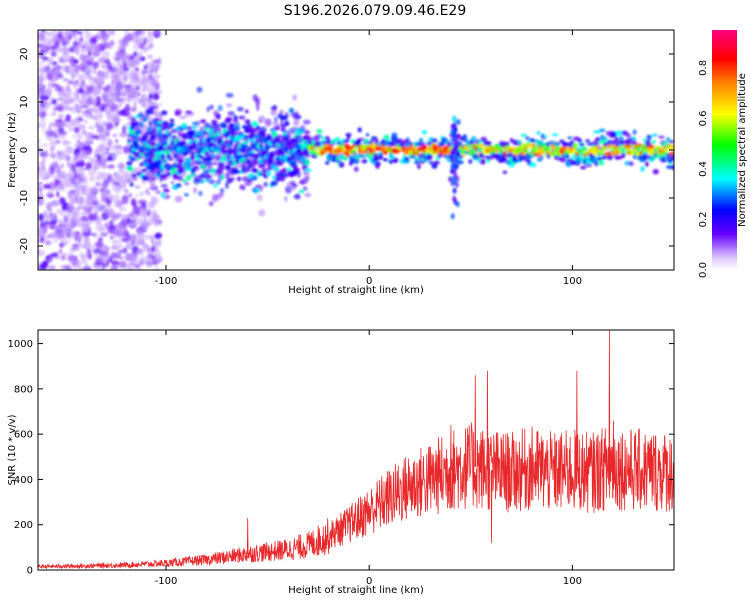  Describe the element at coordinates (452, 152) in the screenshot. I see `spike-blob` at that location.